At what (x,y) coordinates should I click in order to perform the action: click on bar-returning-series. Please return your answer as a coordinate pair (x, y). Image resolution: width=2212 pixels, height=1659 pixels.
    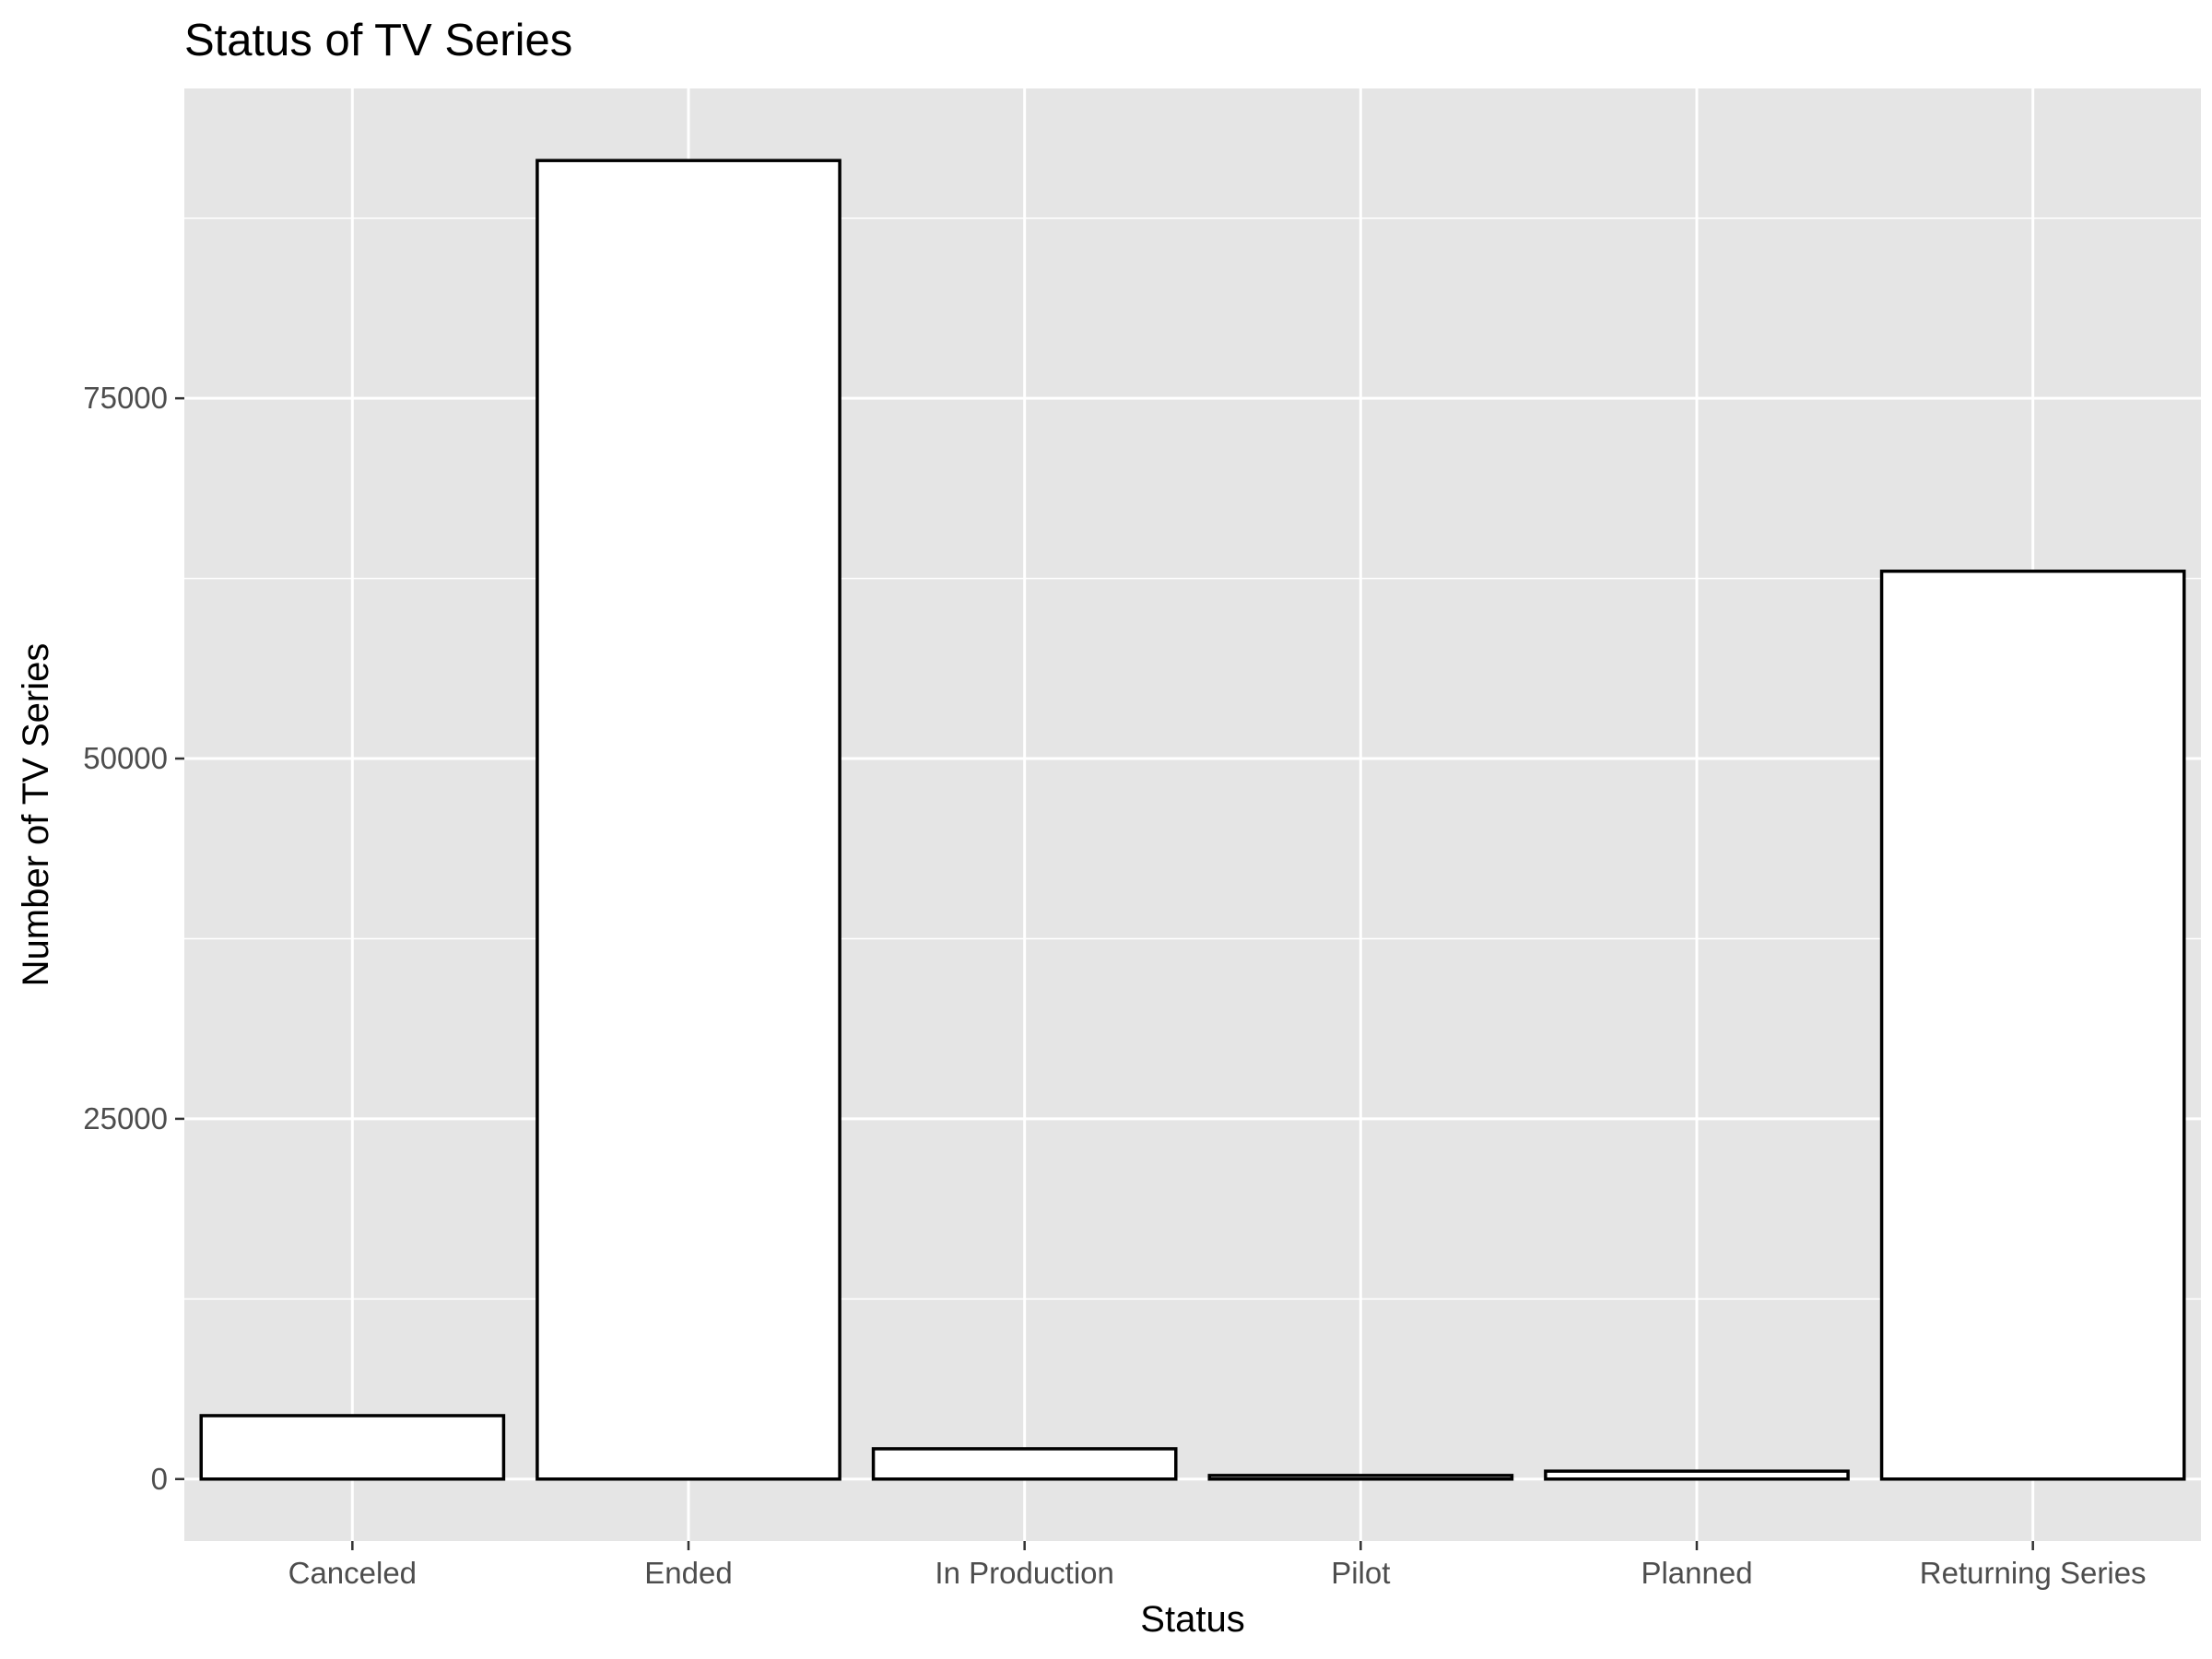
    Looking at the image, I should click on (2032, 1025).